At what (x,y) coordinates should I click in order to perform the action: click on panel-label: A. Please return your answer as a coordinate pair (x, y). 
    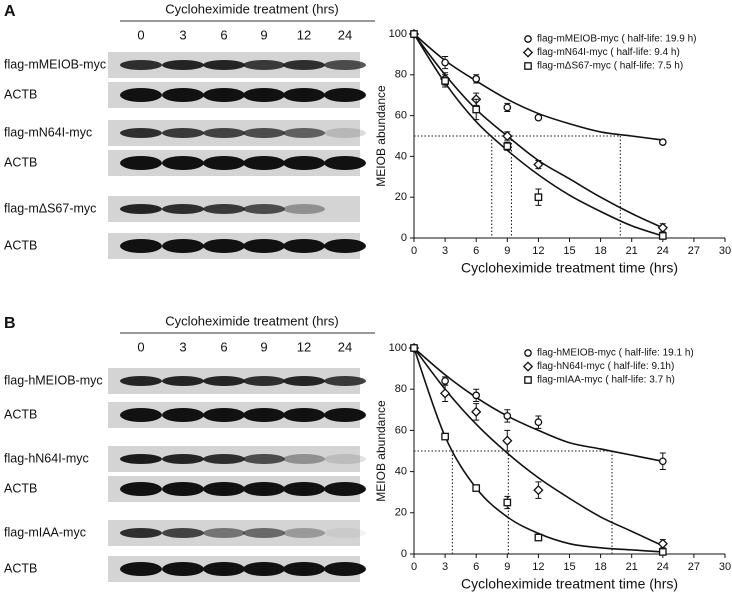
    Looking at the image, I should click on (10, 11).